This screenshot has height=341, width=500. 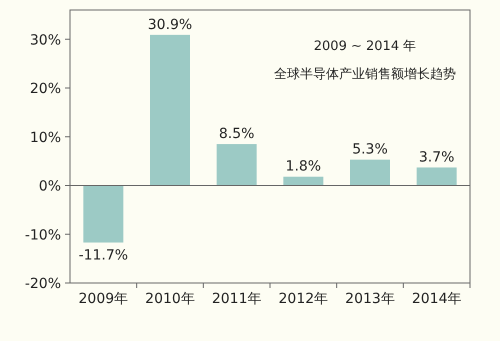 I want to click on y-tick-label: 30%, so click(x=45, y=40).